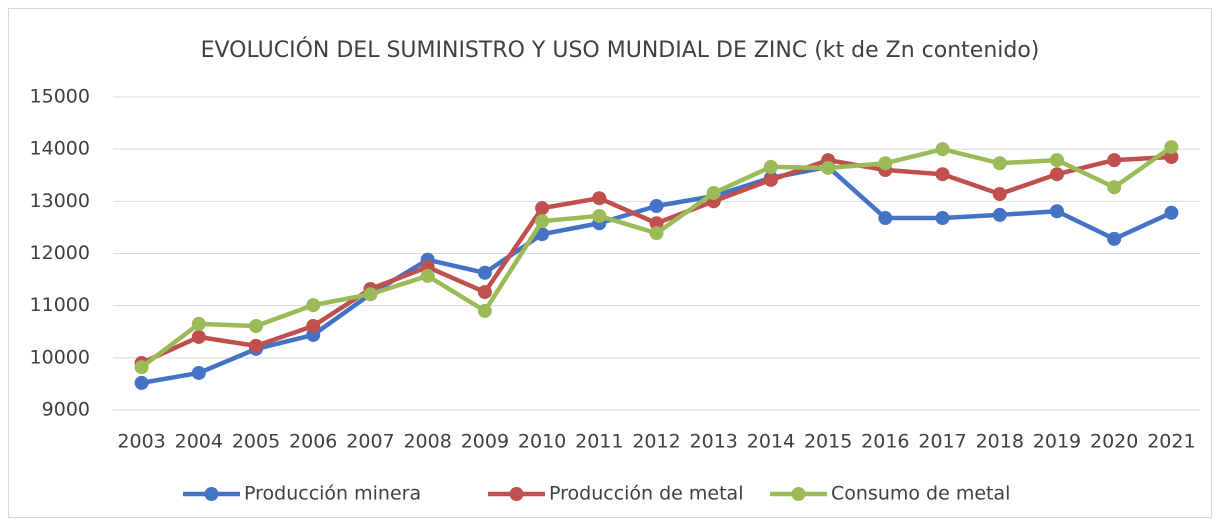 This screenshot has width=1220, height=525. Describe the element at coordinates (60, 305) in the screenshot. I see `y-tick-label: 11000` at that location.